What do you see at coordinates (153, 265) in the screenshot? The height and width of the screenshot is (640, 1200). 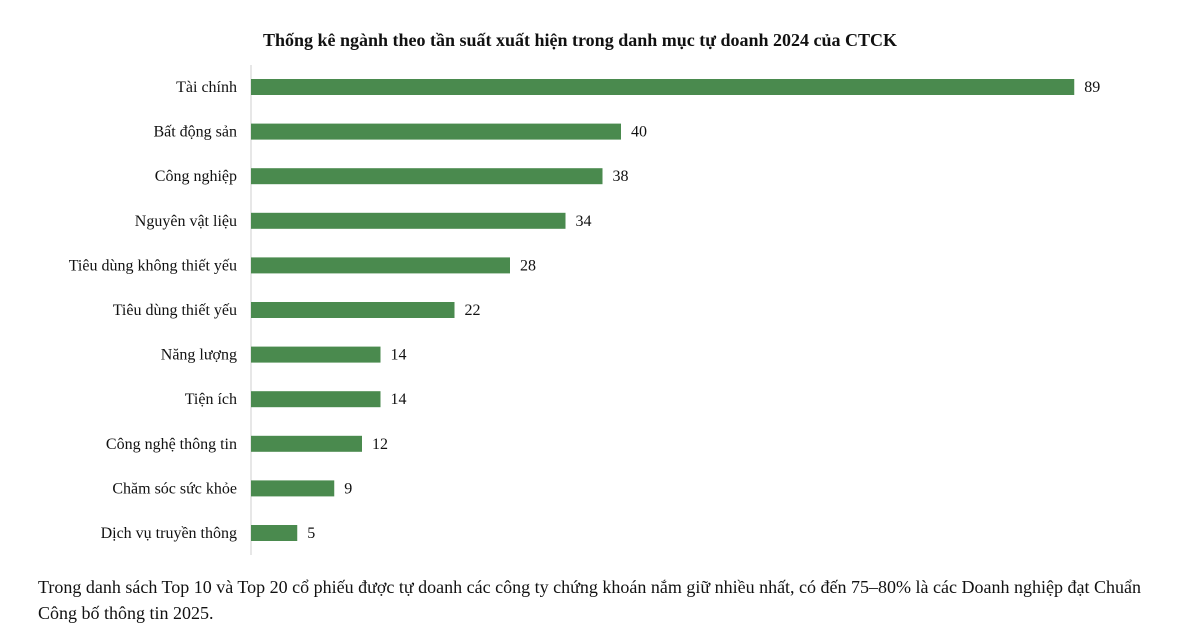 I see `category-label: Tiêu dùng không thiết yếu` at bounding box center [153, 265].